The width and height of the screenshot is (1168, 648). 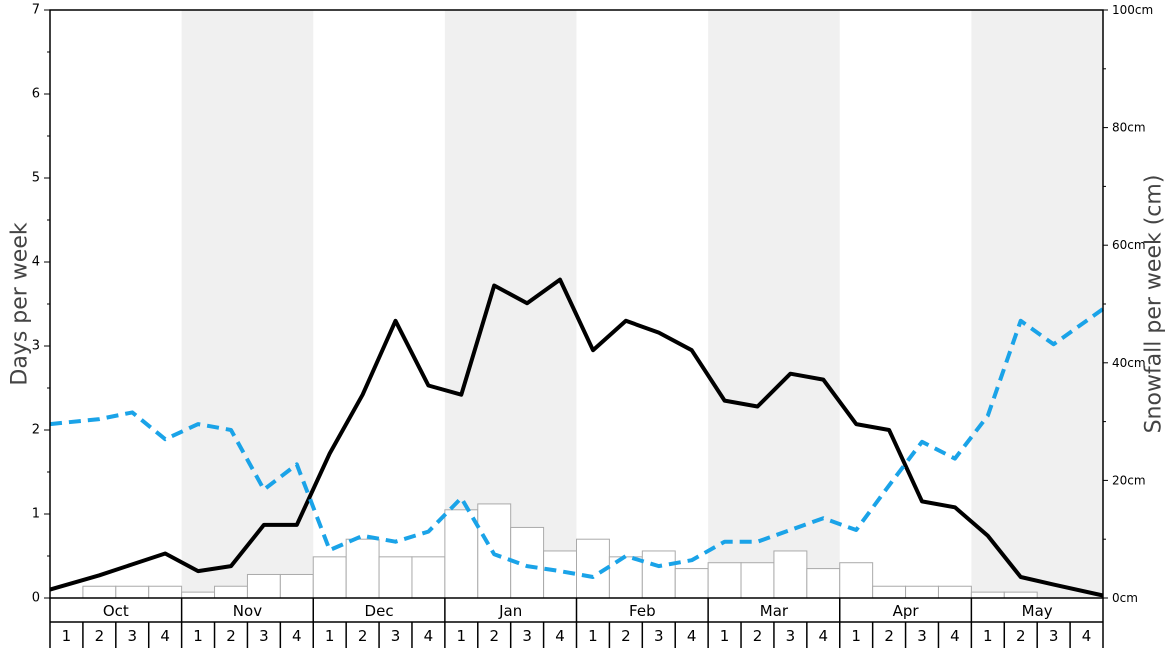 I want to click on left-tick-label: 1, so click(x=36, y=514).